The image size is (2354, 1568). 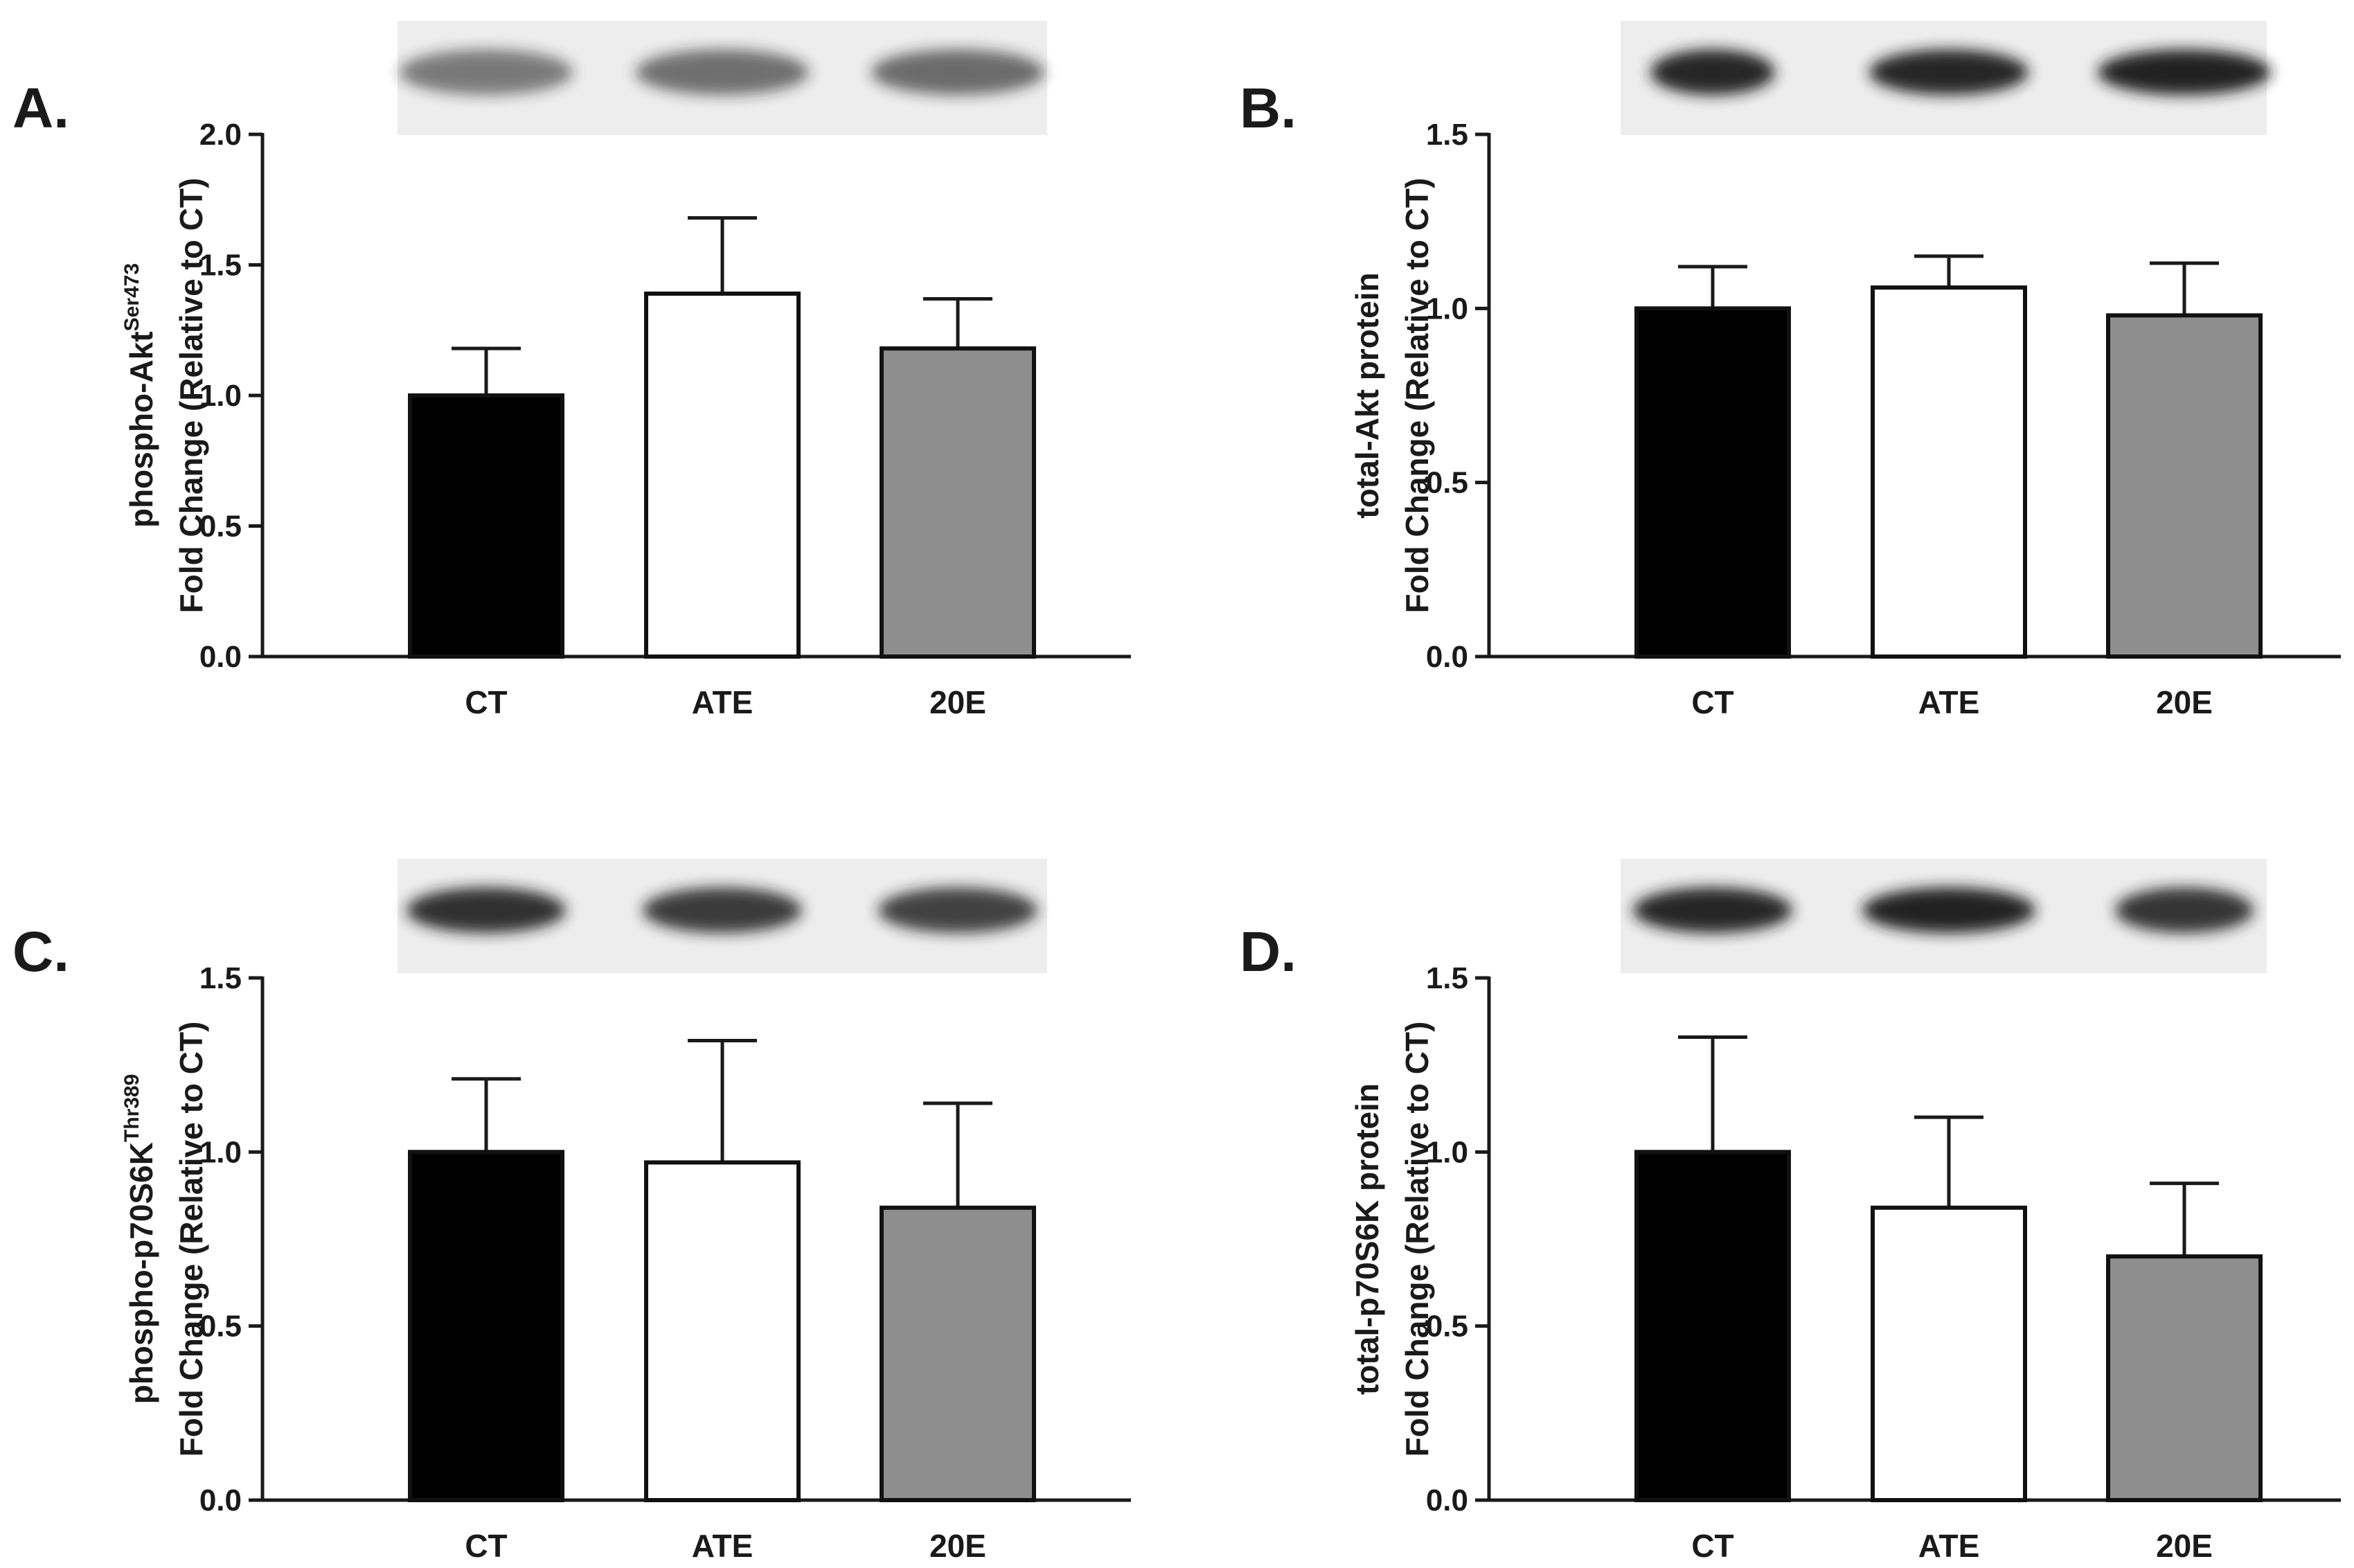 What do you see at coordinates (141, 1273) in the screenshot?
I see `y-axis-label-main: phospho-p70S6K` at bounding box center [141, 1273].